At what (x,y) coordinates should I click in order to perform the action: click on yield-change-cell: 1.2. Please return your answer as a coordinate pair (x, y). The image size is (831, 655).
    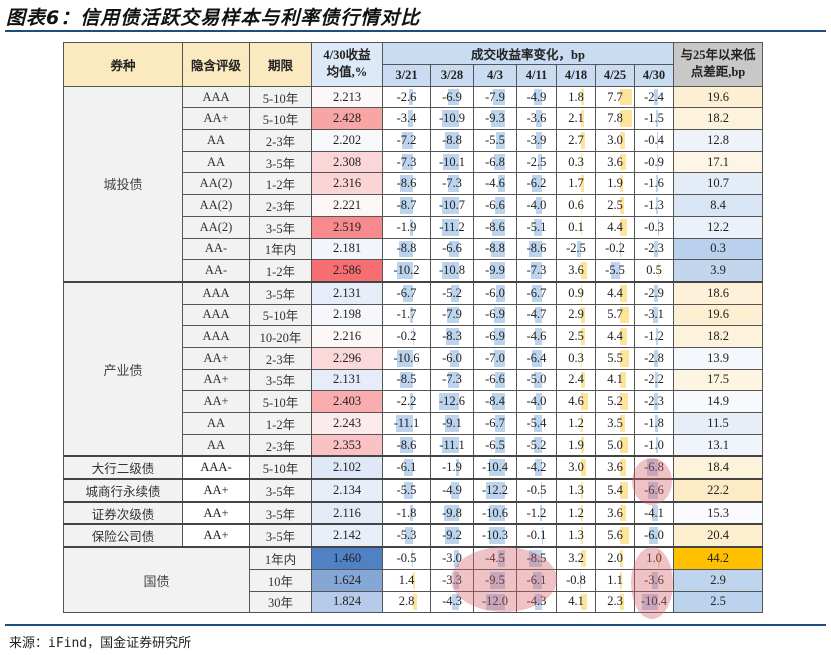
    Looking at the image, I should click on (576, 423).